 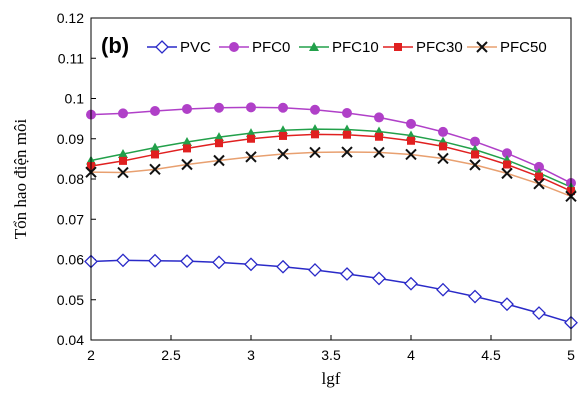 What do you see at coordinates (70, 18) in the screenshot?
I see `y-tick-label: 0.12` at bounding box center [70, 18].